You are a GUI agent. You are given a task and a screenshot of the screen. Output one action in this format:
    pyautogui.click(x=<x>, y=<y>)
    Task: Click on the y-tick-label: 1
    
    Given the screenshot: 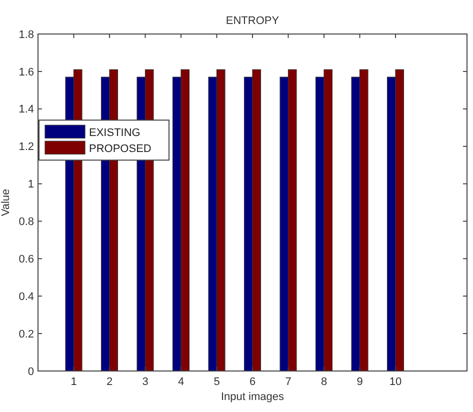 What is the action you would take?
    pyautogui.click(x=31, y=184)
    